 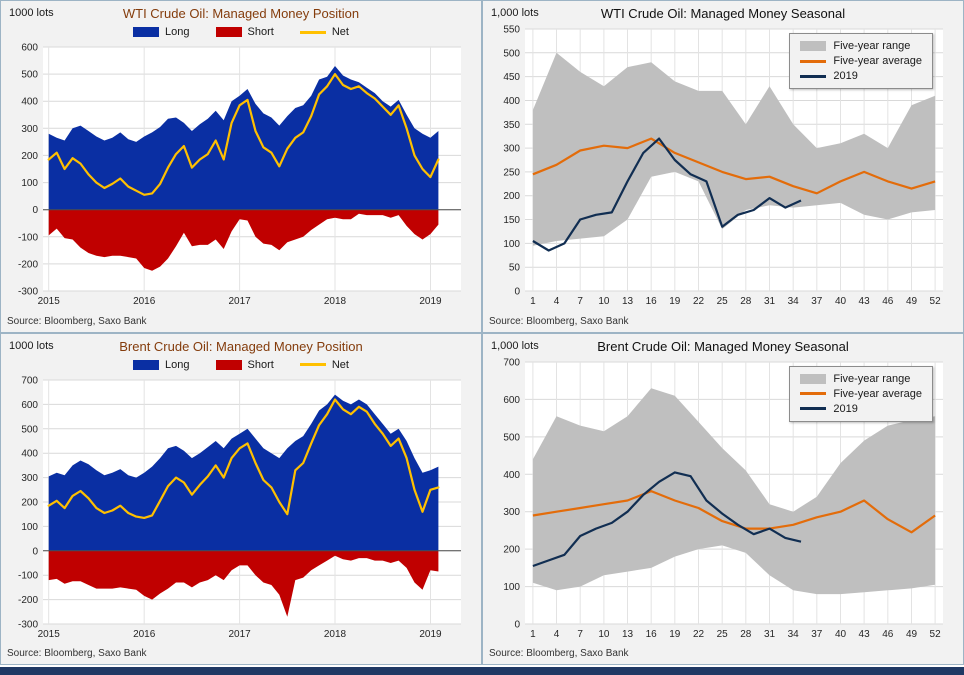 What do you see at coordinates (580, 301) in the screenshot?
I see `svg-text: 7` at bounding box center [580, 301].